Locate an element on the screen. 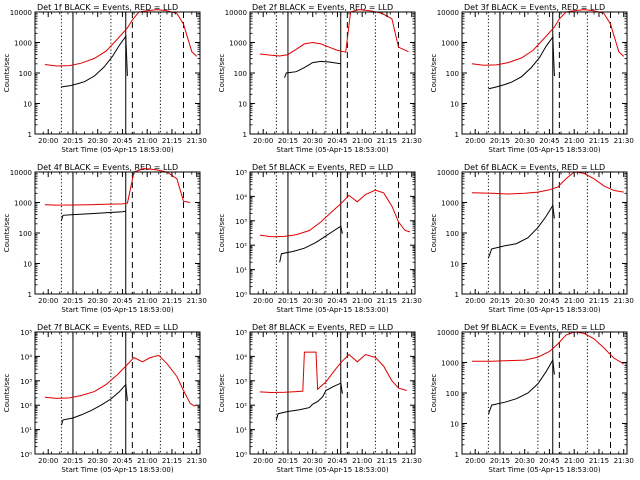 This screenshot has height=480, width=640. panel-title: Det 9f BLACK = Events, RED = LLD is located at coordinates (534, 327).